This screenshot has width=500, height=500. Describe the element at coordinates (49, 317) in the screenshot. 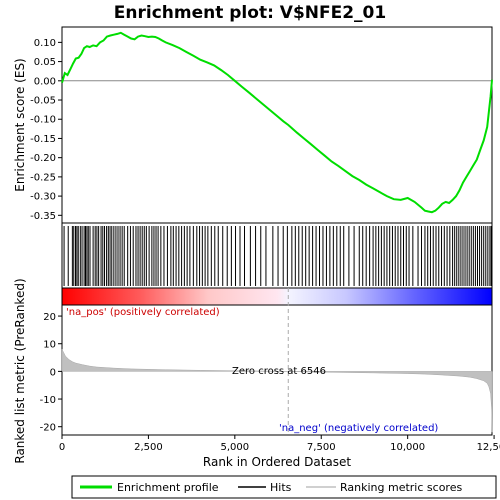

I see `rank-y-tick-label: 20` at that location.